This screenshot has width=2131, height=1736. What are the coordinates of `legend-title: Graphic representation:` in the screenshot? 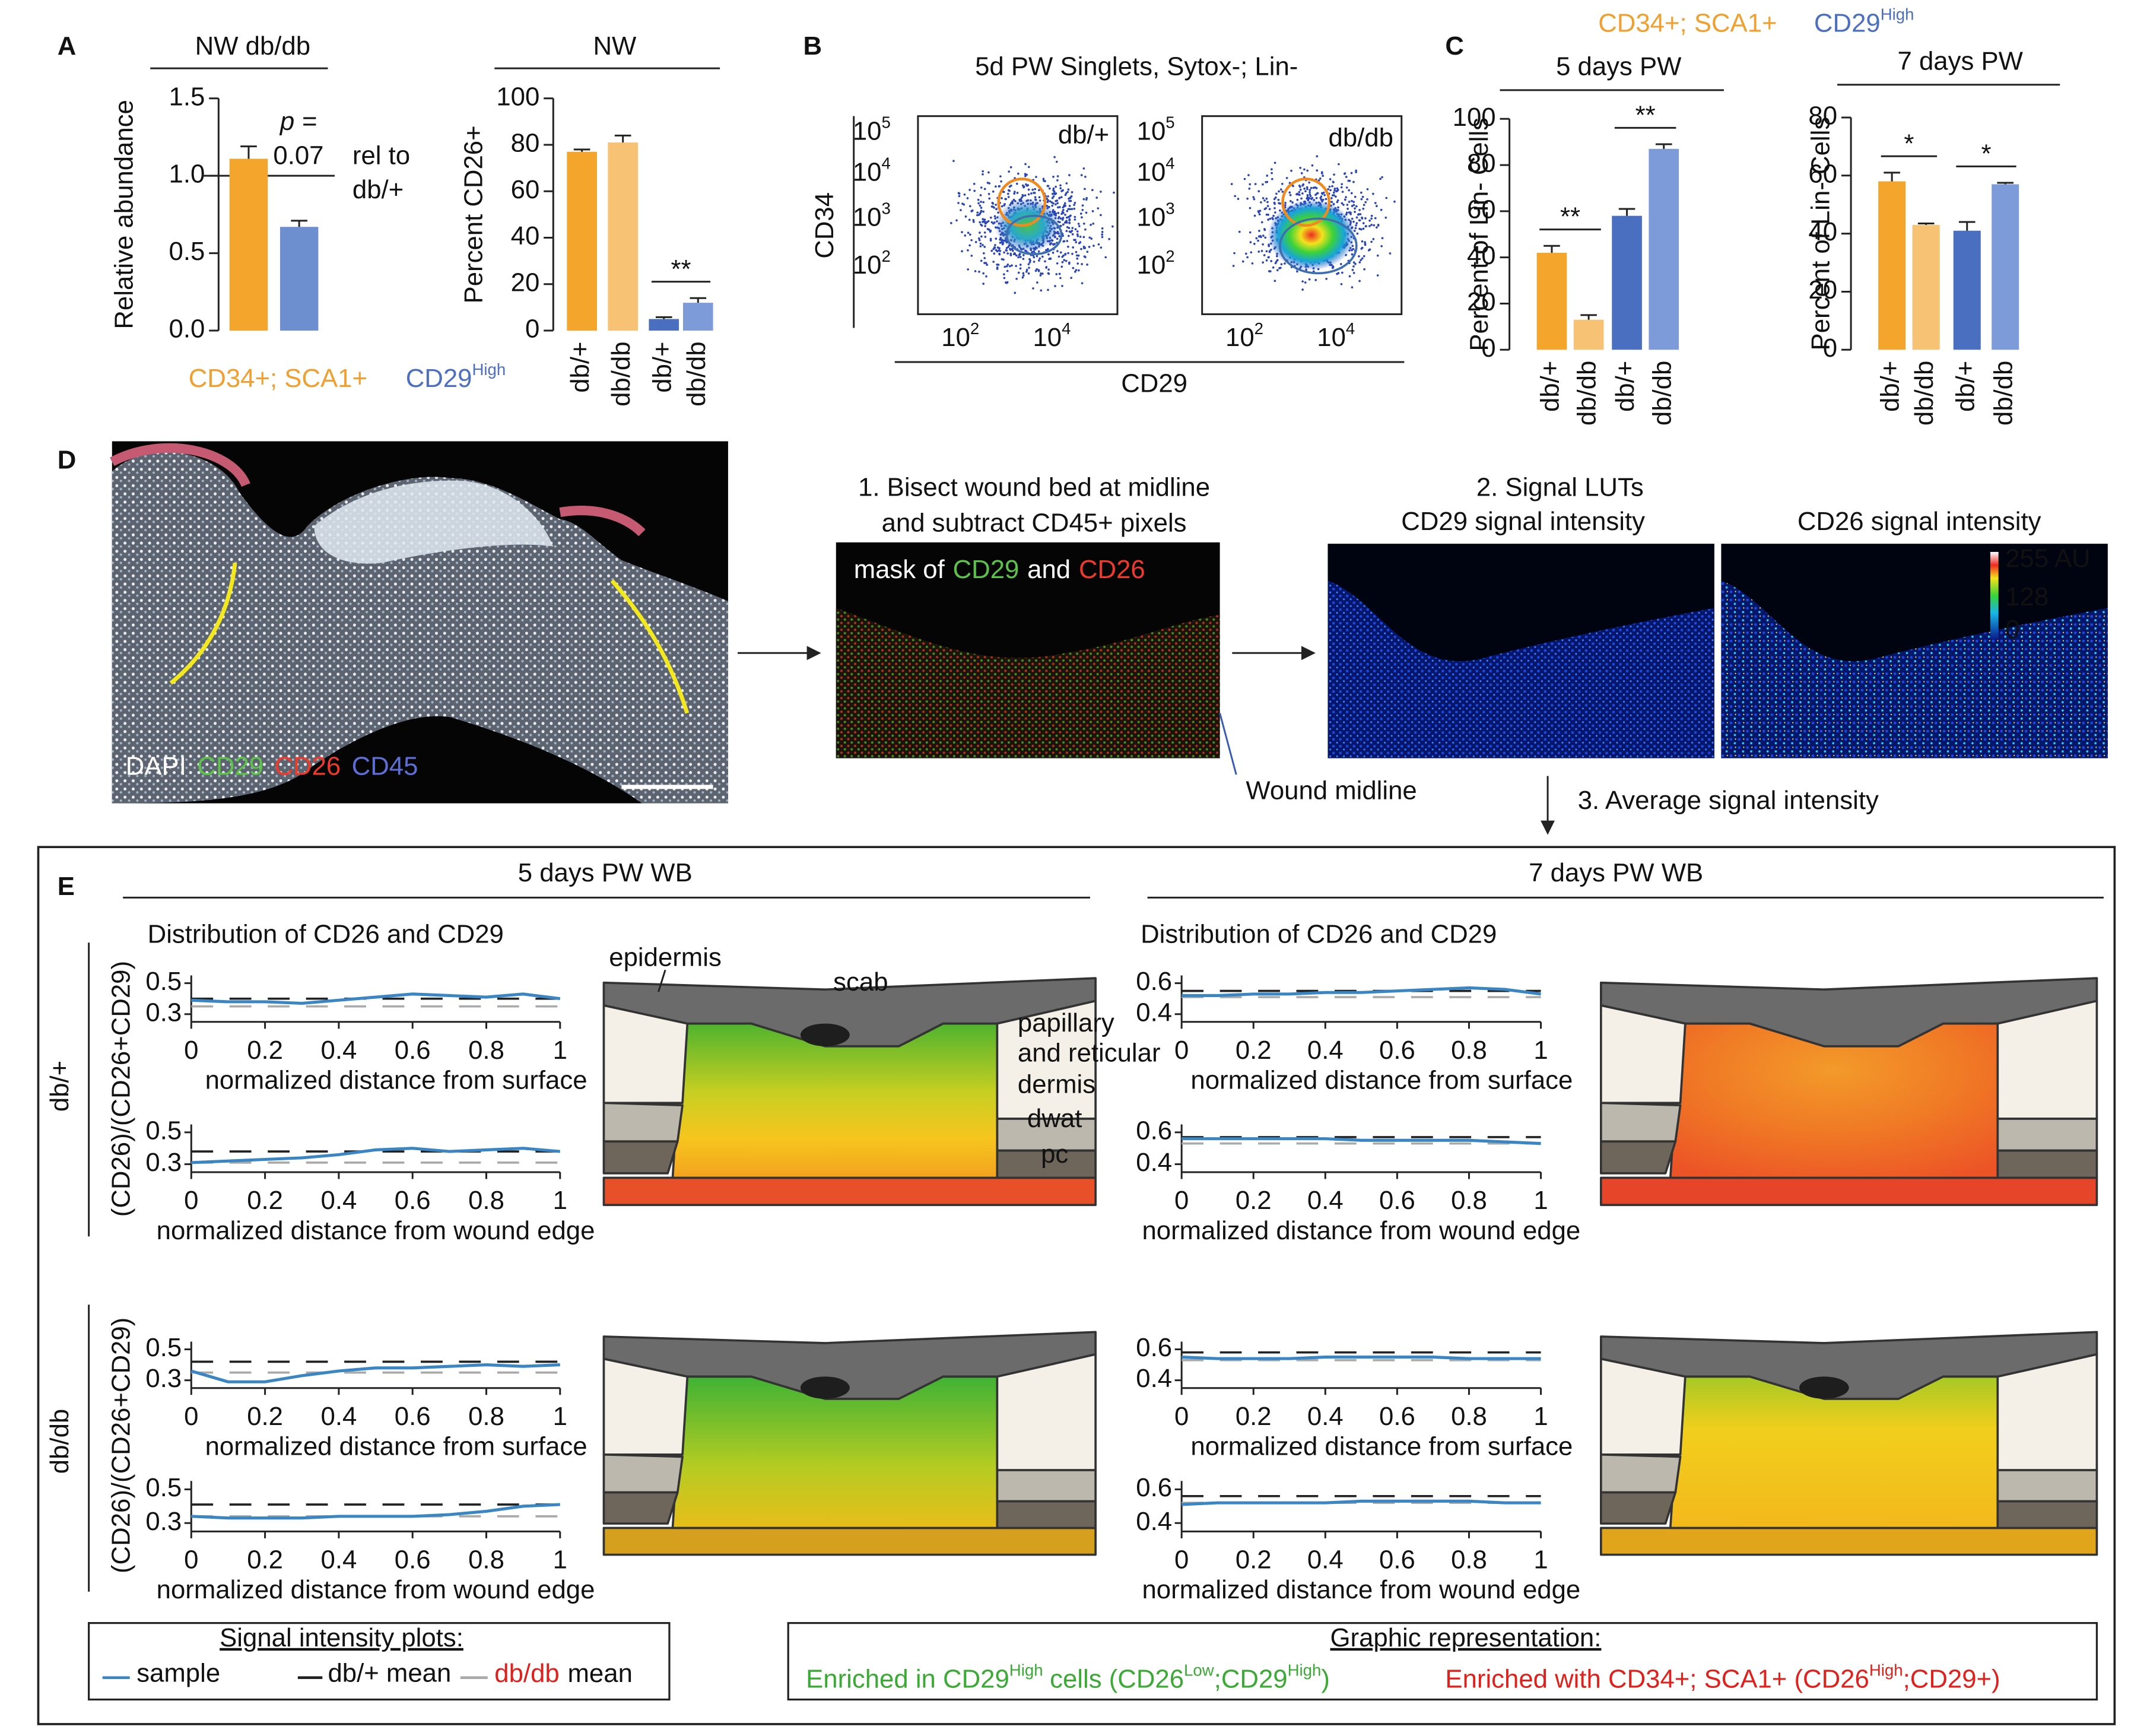 It's located at (1466, 1637).